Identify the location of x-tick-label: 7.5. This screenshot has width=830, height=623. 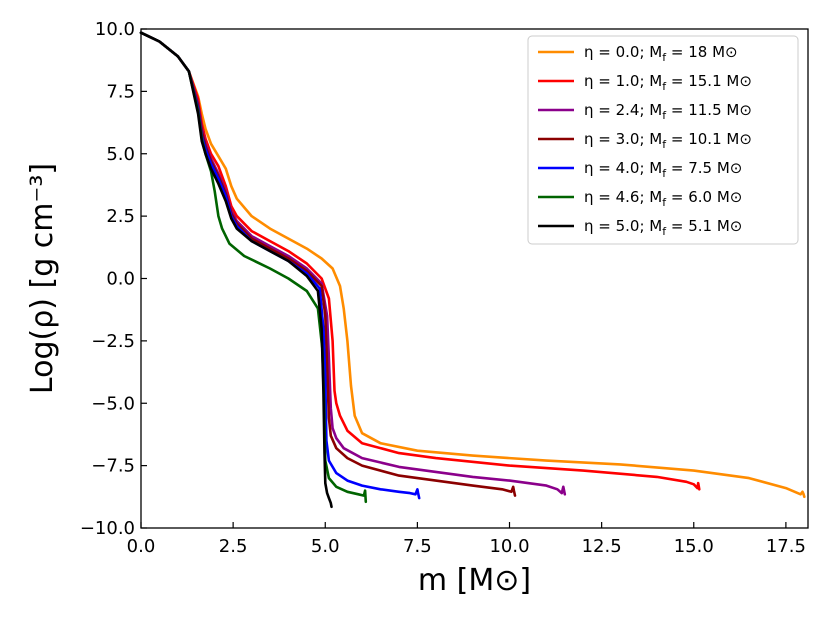
(417, 546).